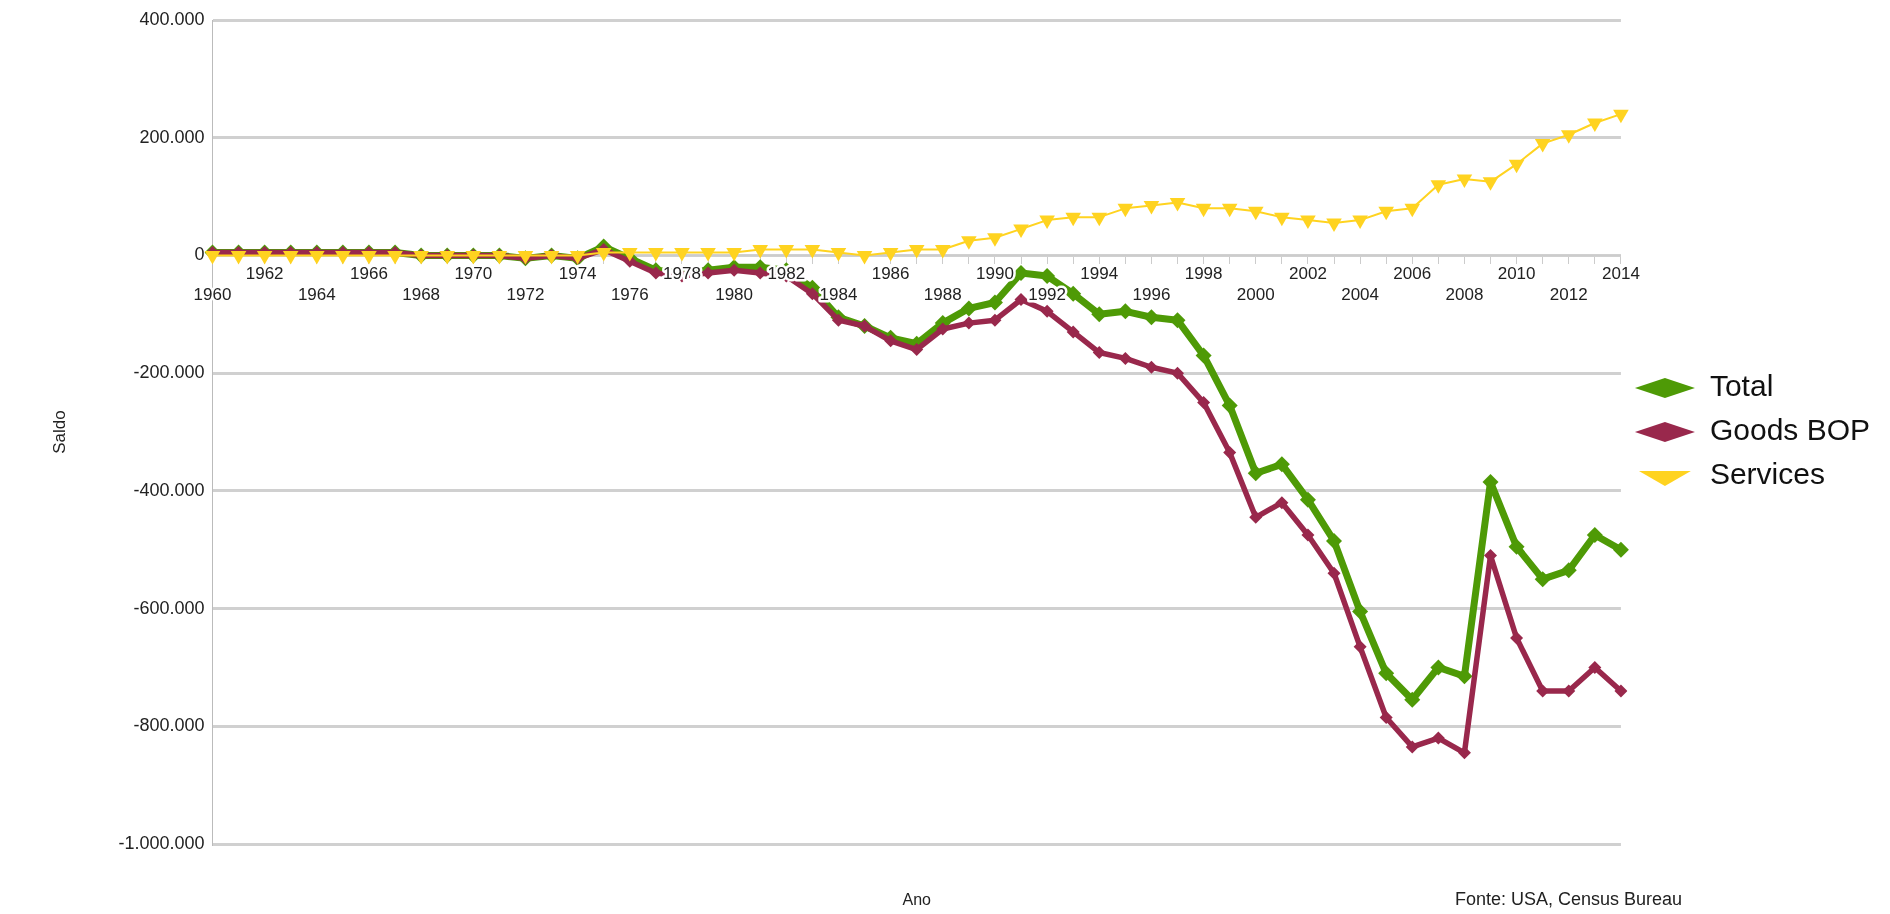  What do you see at coordinates (59, 432) in the screenshot?
I see `y-axis-title: Saldo` at bounding box center [59, 432].